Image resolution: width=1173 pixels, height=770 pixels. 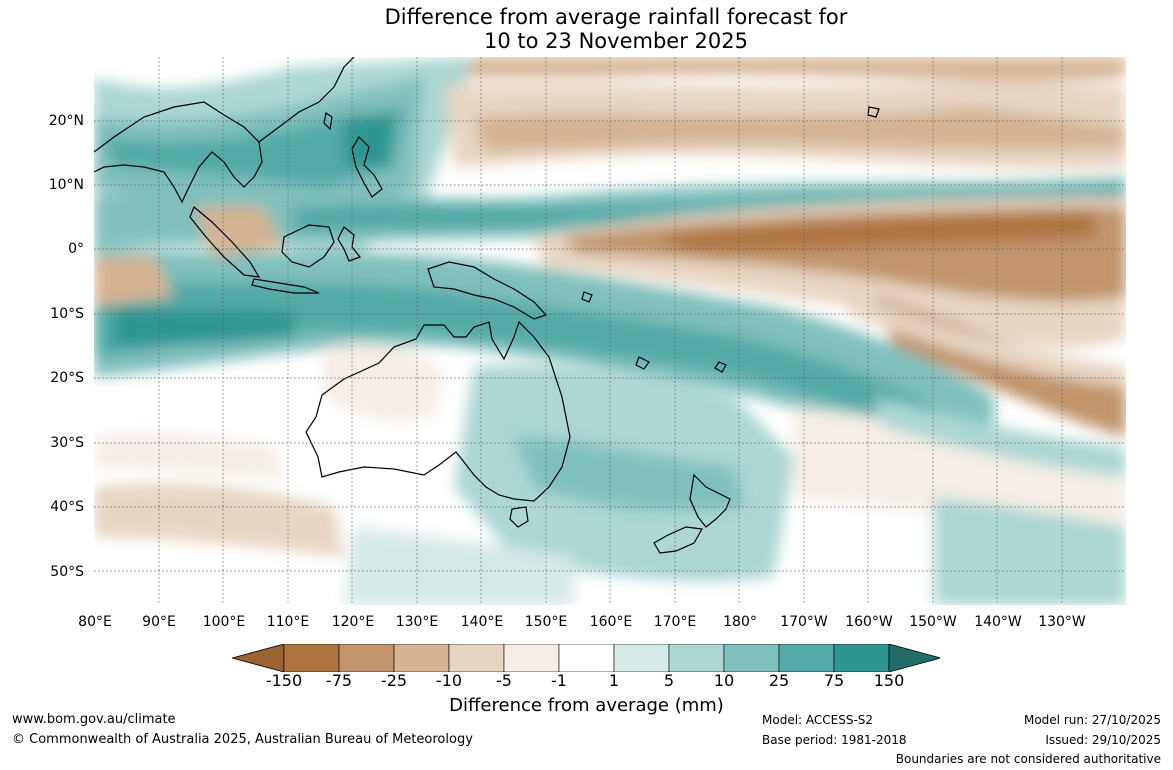 What do you see at coordinates (258, 658) in the screenshot?
I see `colorbar-extend-low` at bounding box center [258, 658].